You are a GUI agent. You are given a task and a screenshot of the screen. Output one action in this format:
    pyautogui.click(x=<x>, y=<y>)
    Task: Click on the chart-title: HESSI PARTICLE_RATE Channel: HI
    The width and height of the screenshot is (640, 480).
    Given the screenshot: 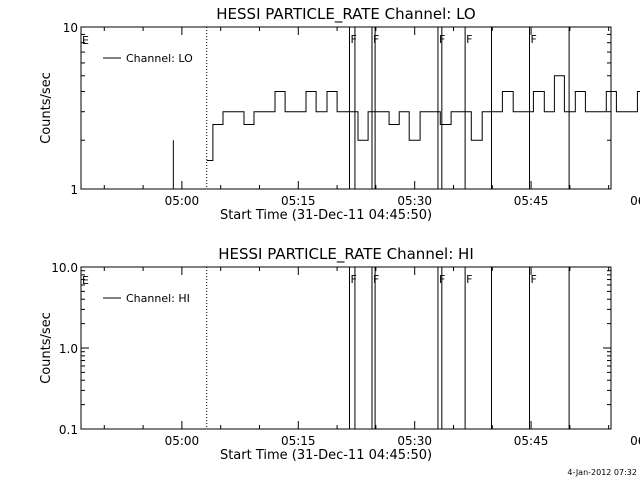 What is the action you would take?
    pyautogui.click(x=346, y=254)
    